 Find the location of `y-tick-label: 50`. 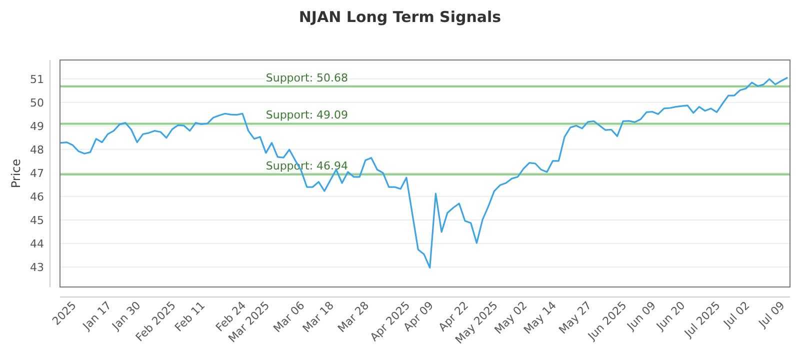

y-tick-label: 50 is located at coordinates (37, 103).